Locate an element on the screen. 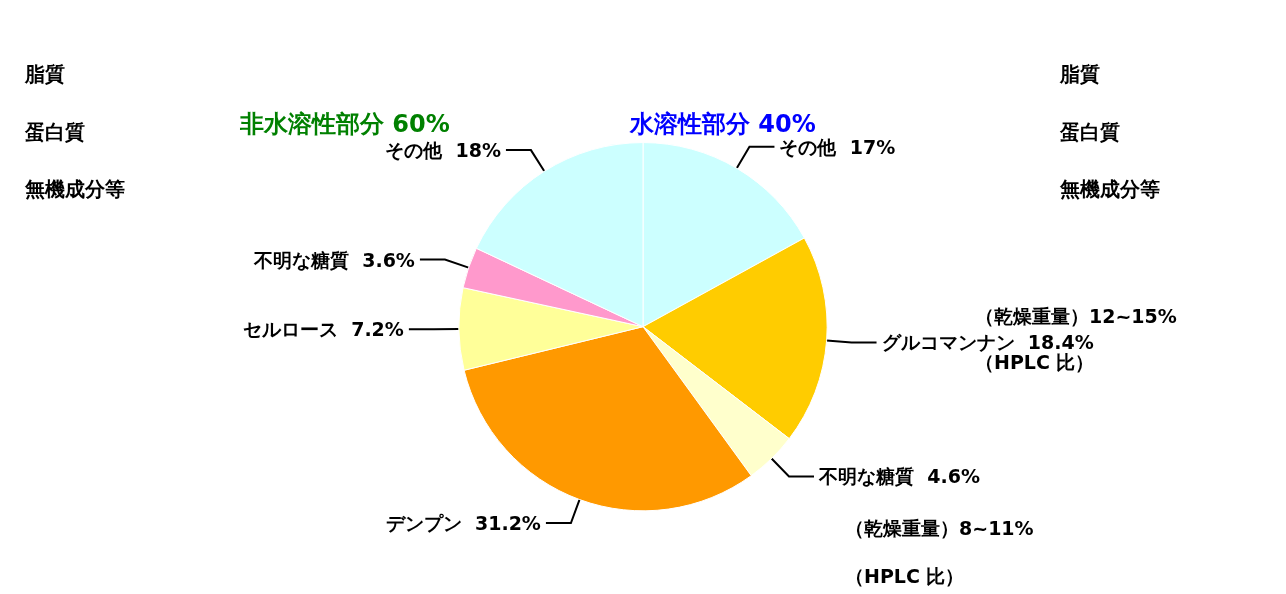  slice-label: 不明な糖質 3.6% is located at coordinates (333, 259).